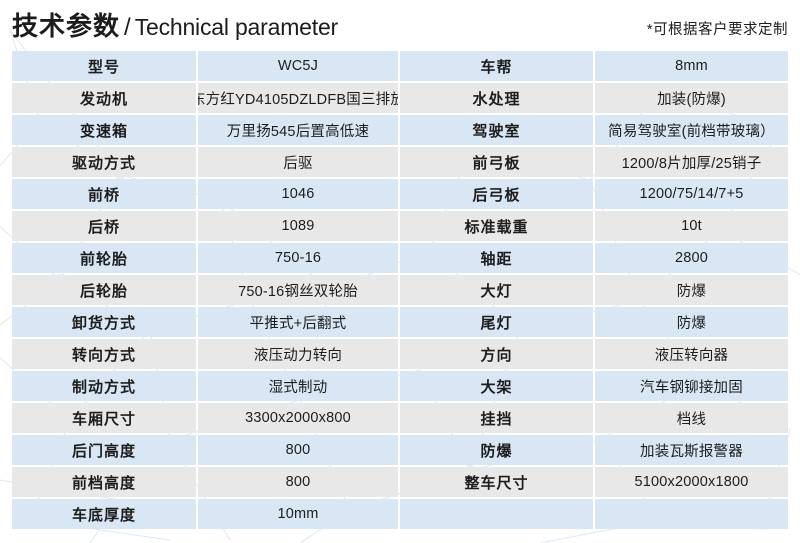  I want to click on table-row: 变速箱 万里扬545后置高低速, so click(205, 130).